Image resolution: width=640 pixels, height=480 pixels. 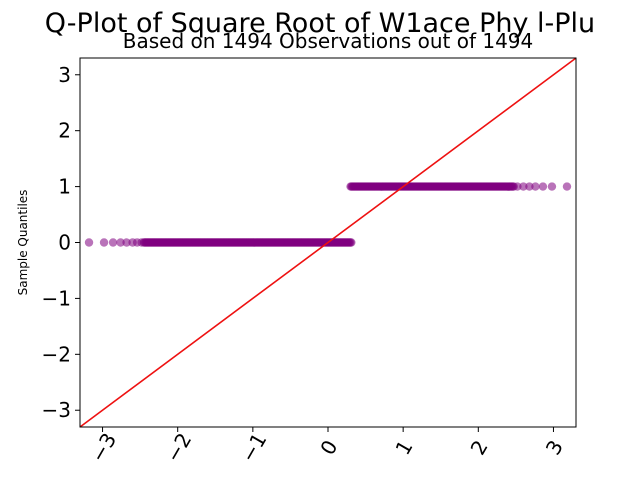 I want to click on y-axis-label: Sample Quantiles, so click(x=23, y=243).